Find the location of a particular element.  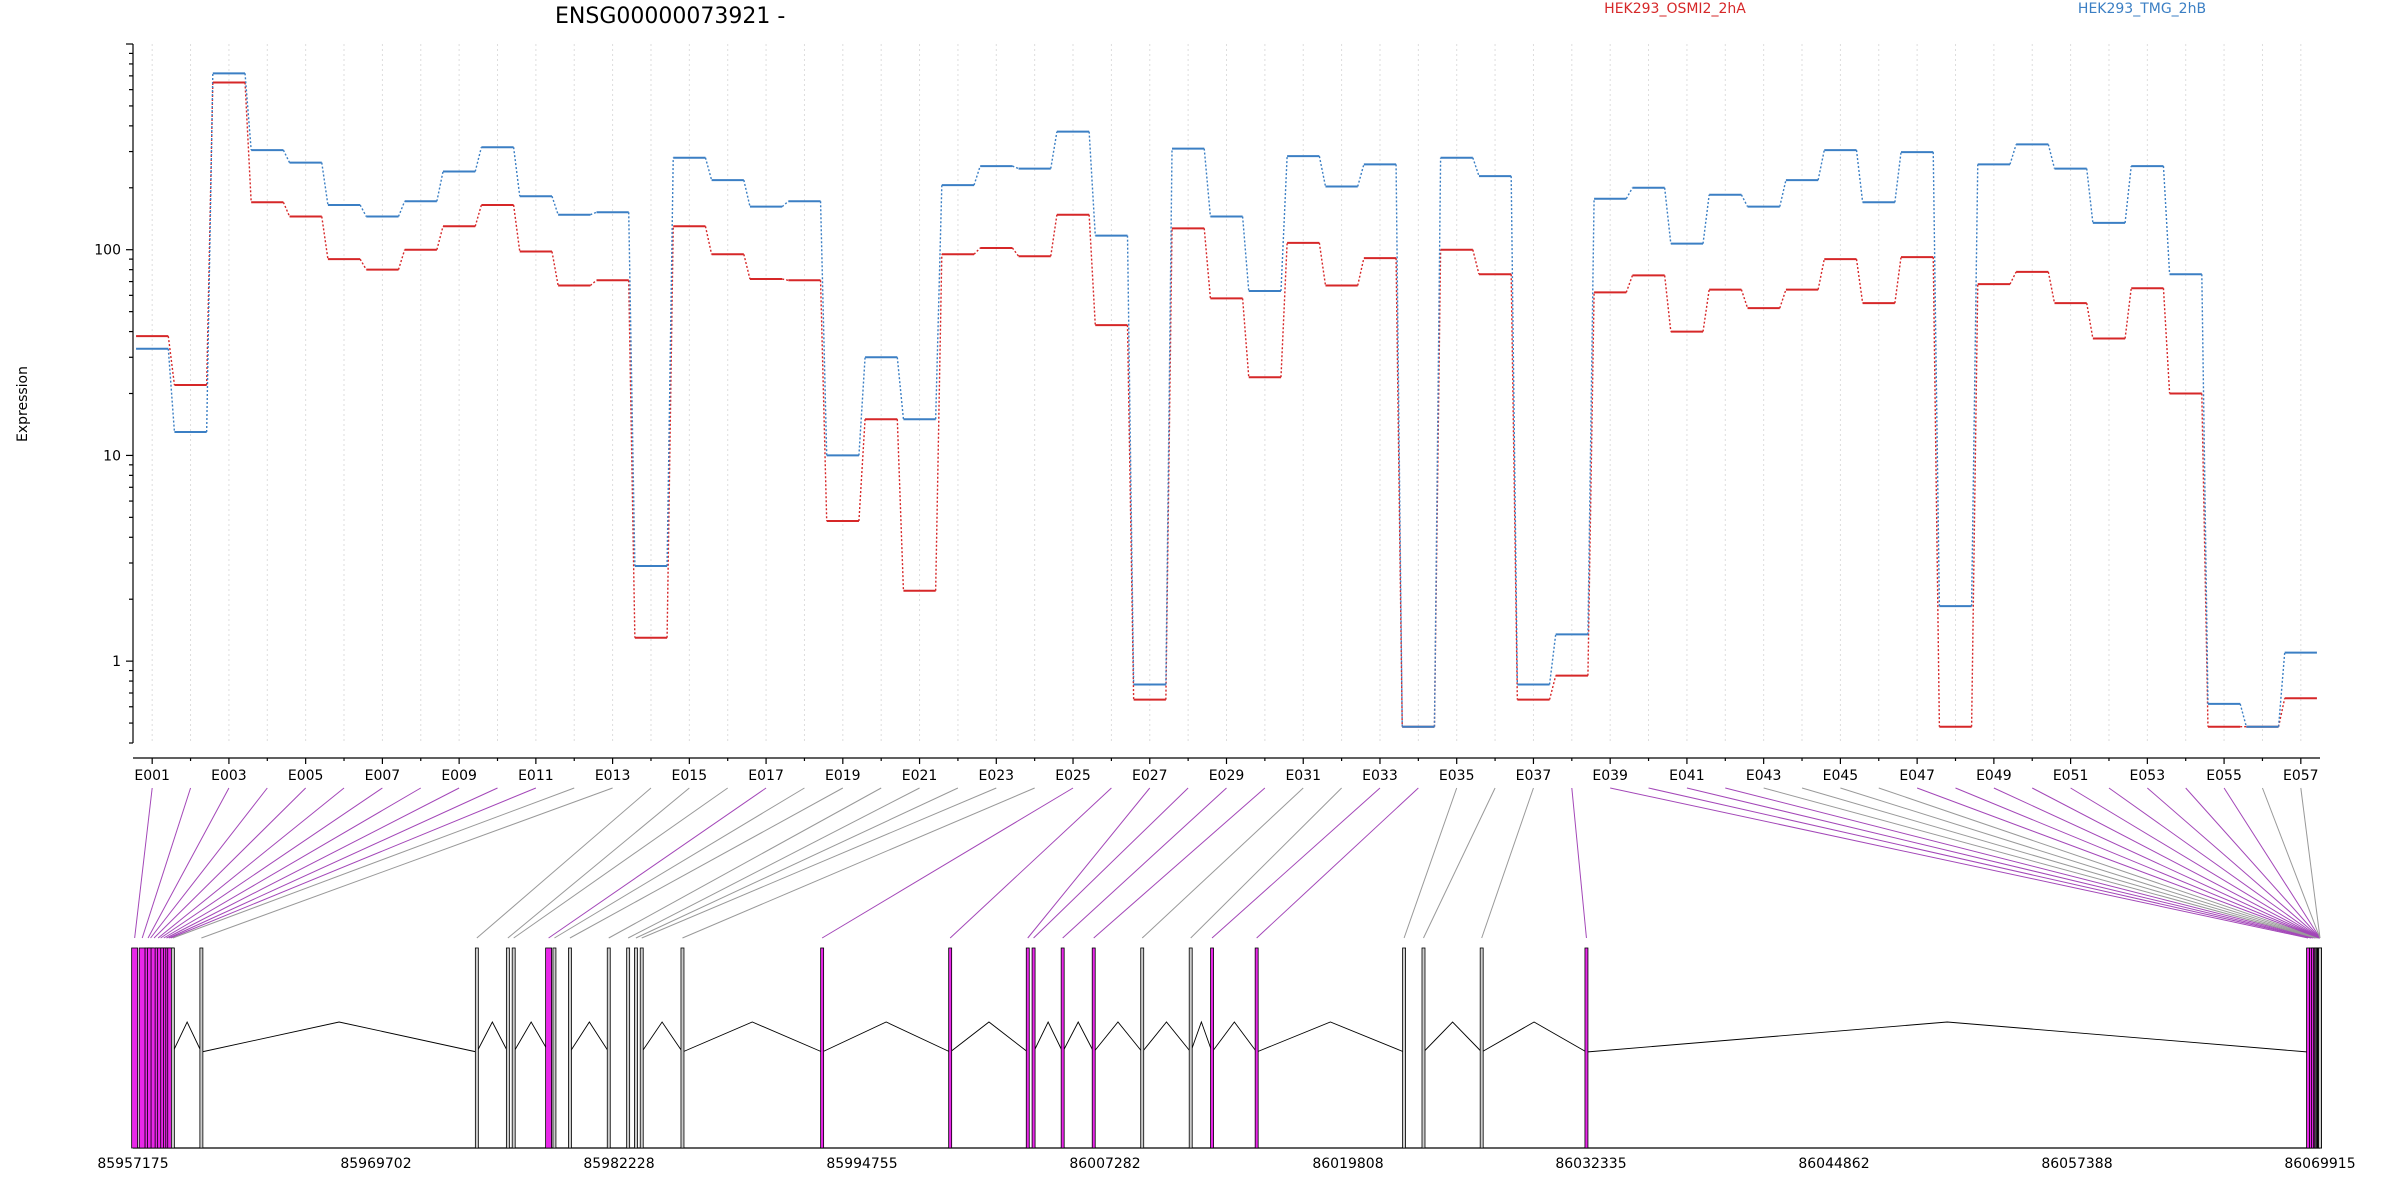

legend-entry-osmi2: HEK293_OSMI2_2hA is located at coordinates (1675, 9).